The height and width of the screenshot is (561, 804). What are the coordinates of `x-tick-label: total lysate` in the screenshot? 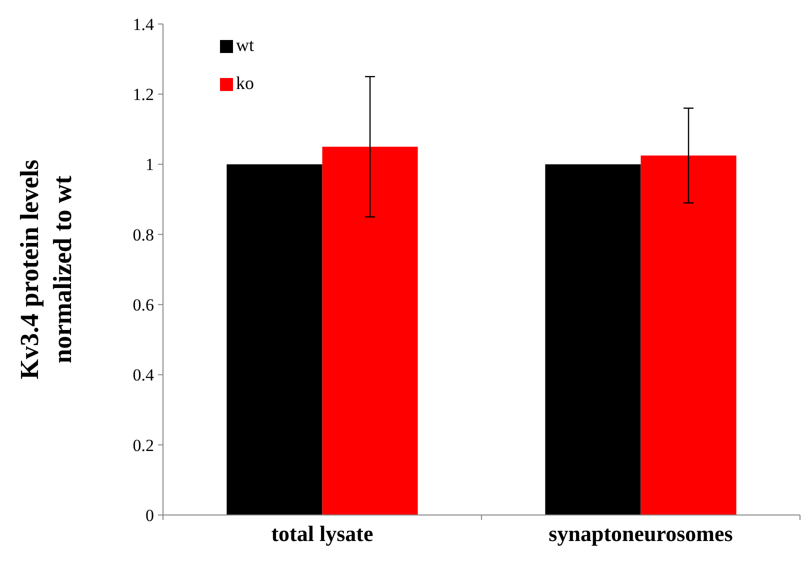 It's located at (322, 533).